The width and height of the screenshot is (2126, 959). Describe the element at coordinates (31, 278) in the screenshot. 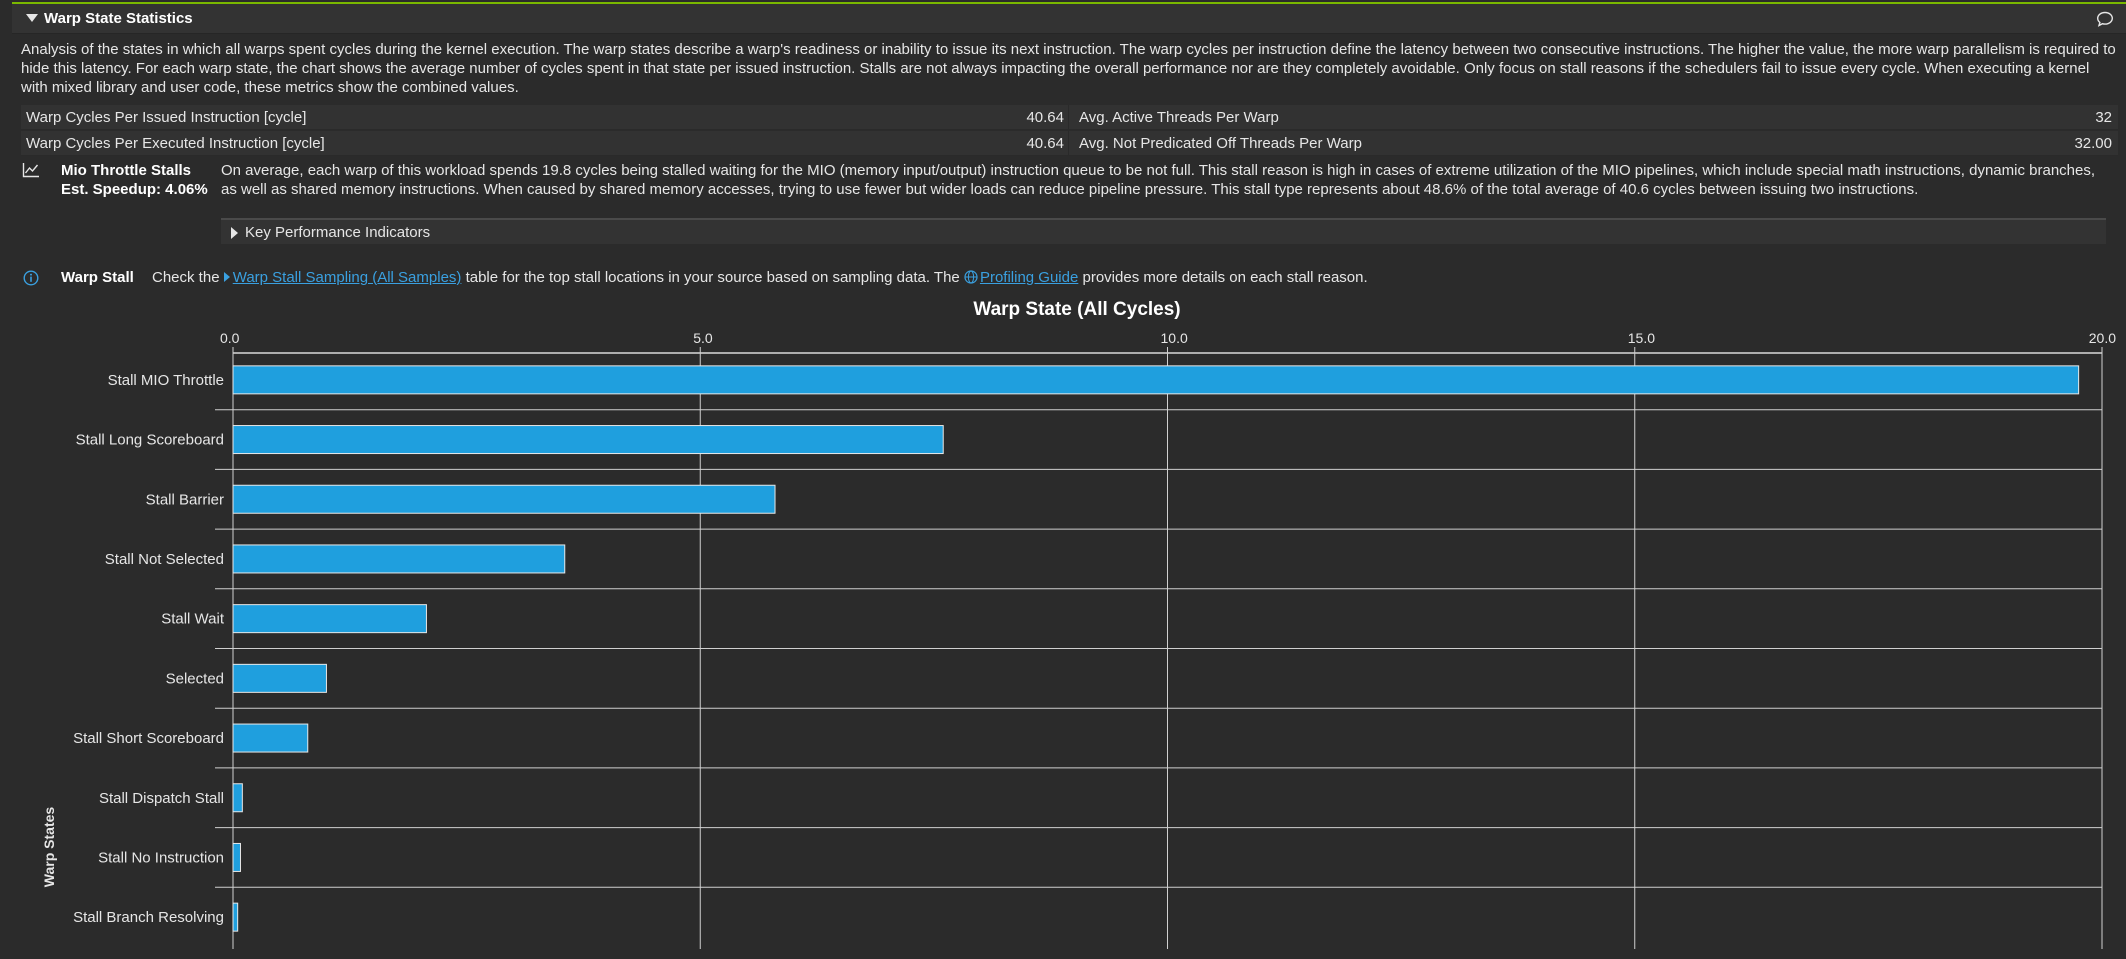

I see `info-icon` at that location.